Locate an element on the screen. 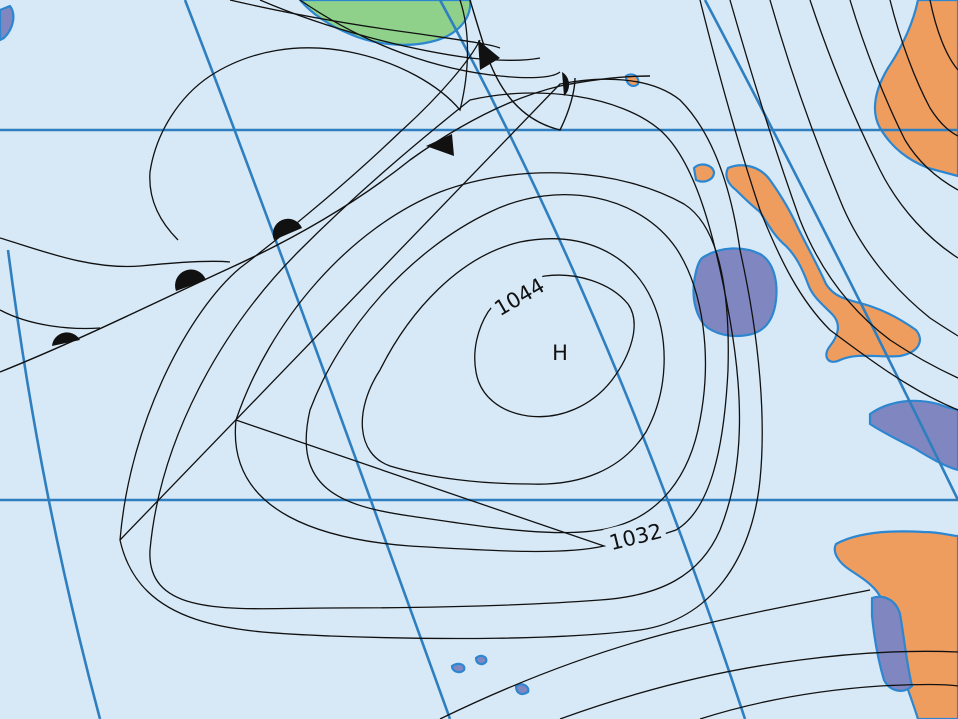 The height and width of the screenshot is (719, 958). scandinavia is located at coordinates (915, 89).